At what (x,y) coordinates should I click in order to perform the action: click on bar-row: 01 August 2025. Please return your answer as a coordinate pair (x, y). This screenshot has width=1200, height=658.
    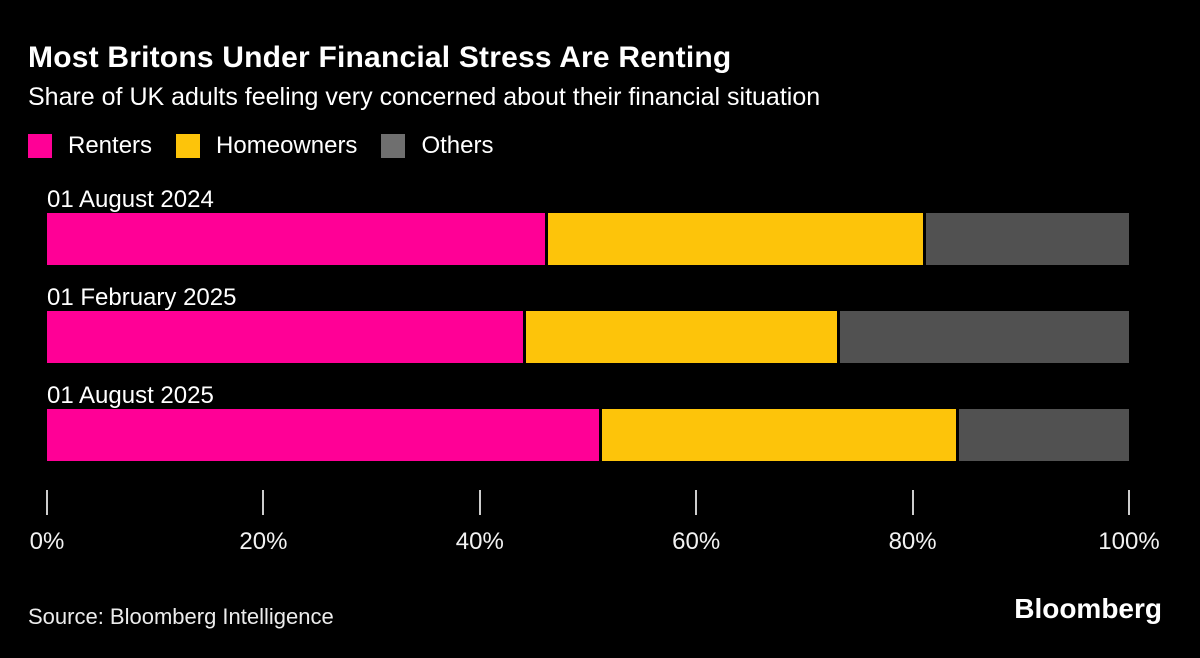
    Looking at the image, I should click on (588, 422).